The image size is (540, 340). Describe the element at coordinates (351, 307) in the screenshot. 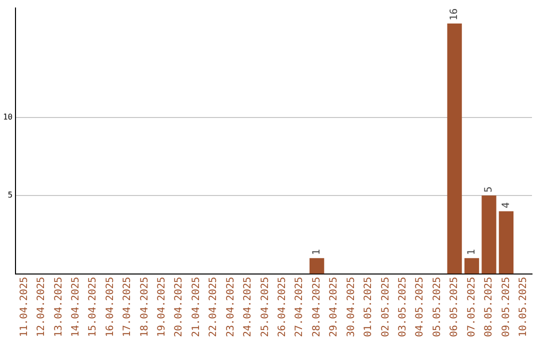

I see `x-tick-label: 30.04.2025` at that location.